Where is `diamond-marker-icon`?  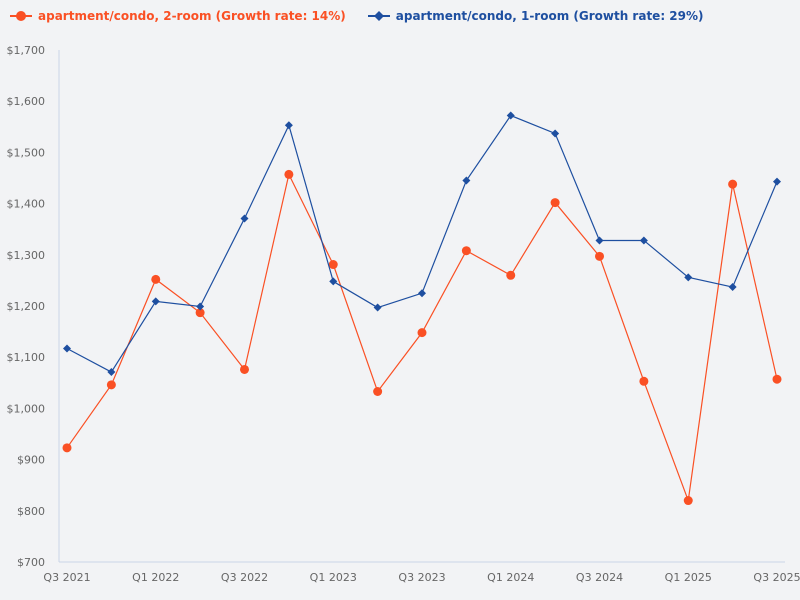
diamond-marker-icon is located at coordinates (378, 16).